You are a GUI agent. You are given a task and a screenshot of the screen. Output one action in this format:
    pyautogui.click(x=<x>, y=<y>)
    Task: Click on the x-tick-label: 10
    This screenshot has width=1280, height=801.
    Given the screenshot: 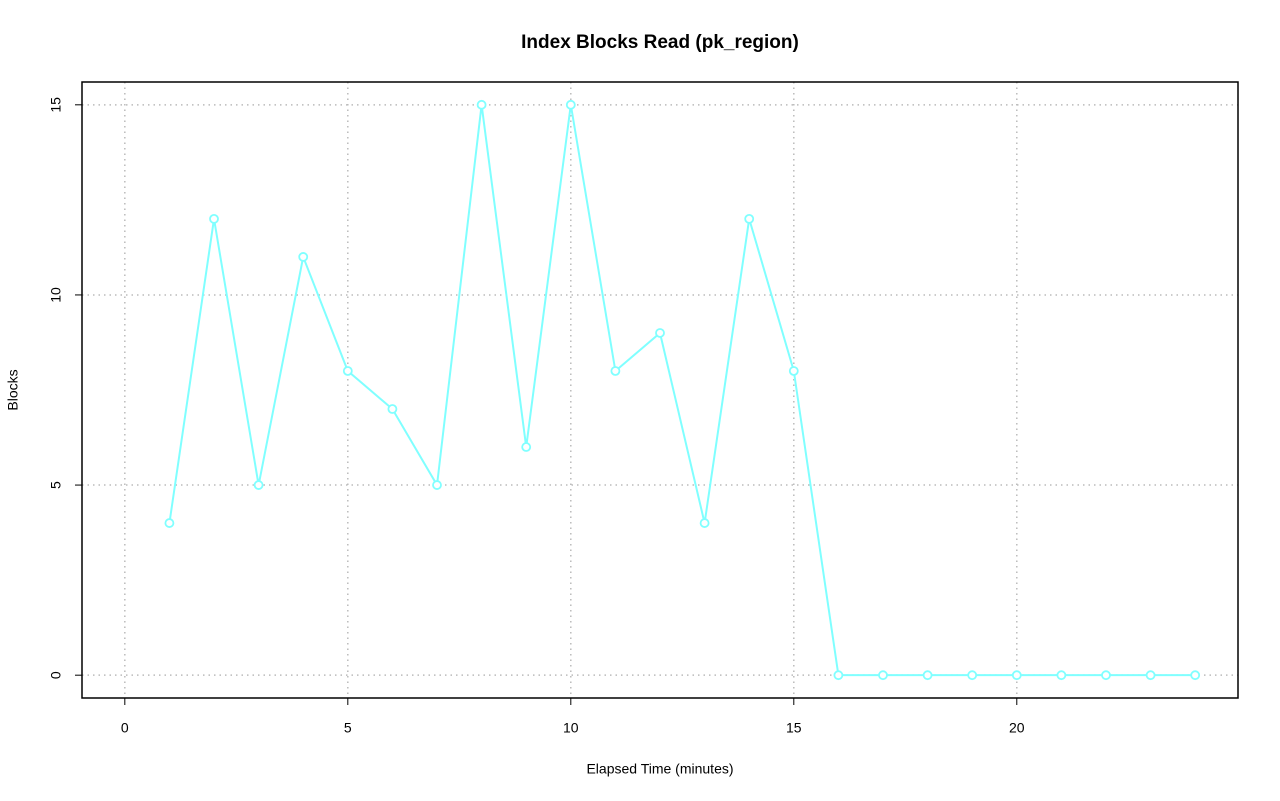 What is the action you would take?
    pyautogui.click(x=571, y=728)
    